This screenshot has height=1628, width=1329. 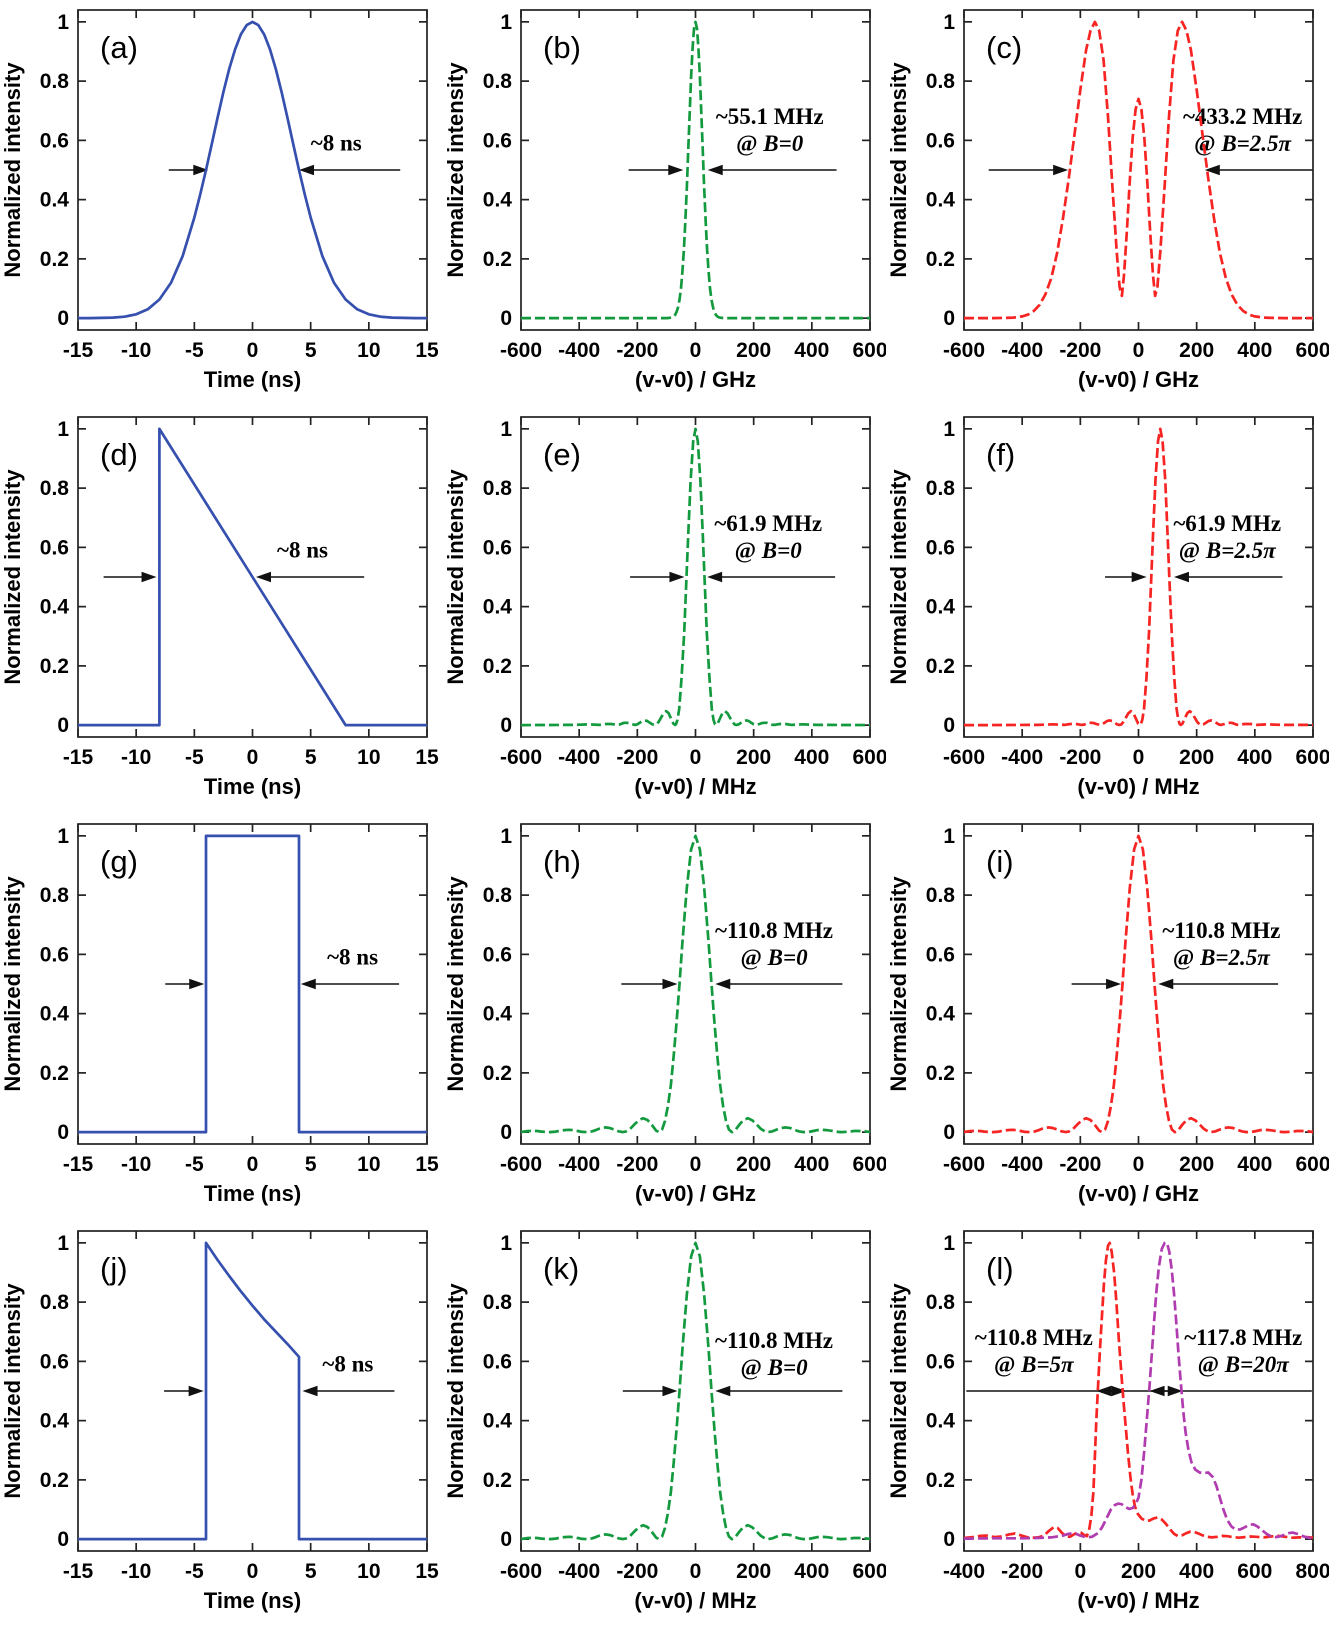 What do you see at coordinates (54, 259) in the screenshot?
I see `y-tick-label: 0.2` at bounding box center [54, 259].